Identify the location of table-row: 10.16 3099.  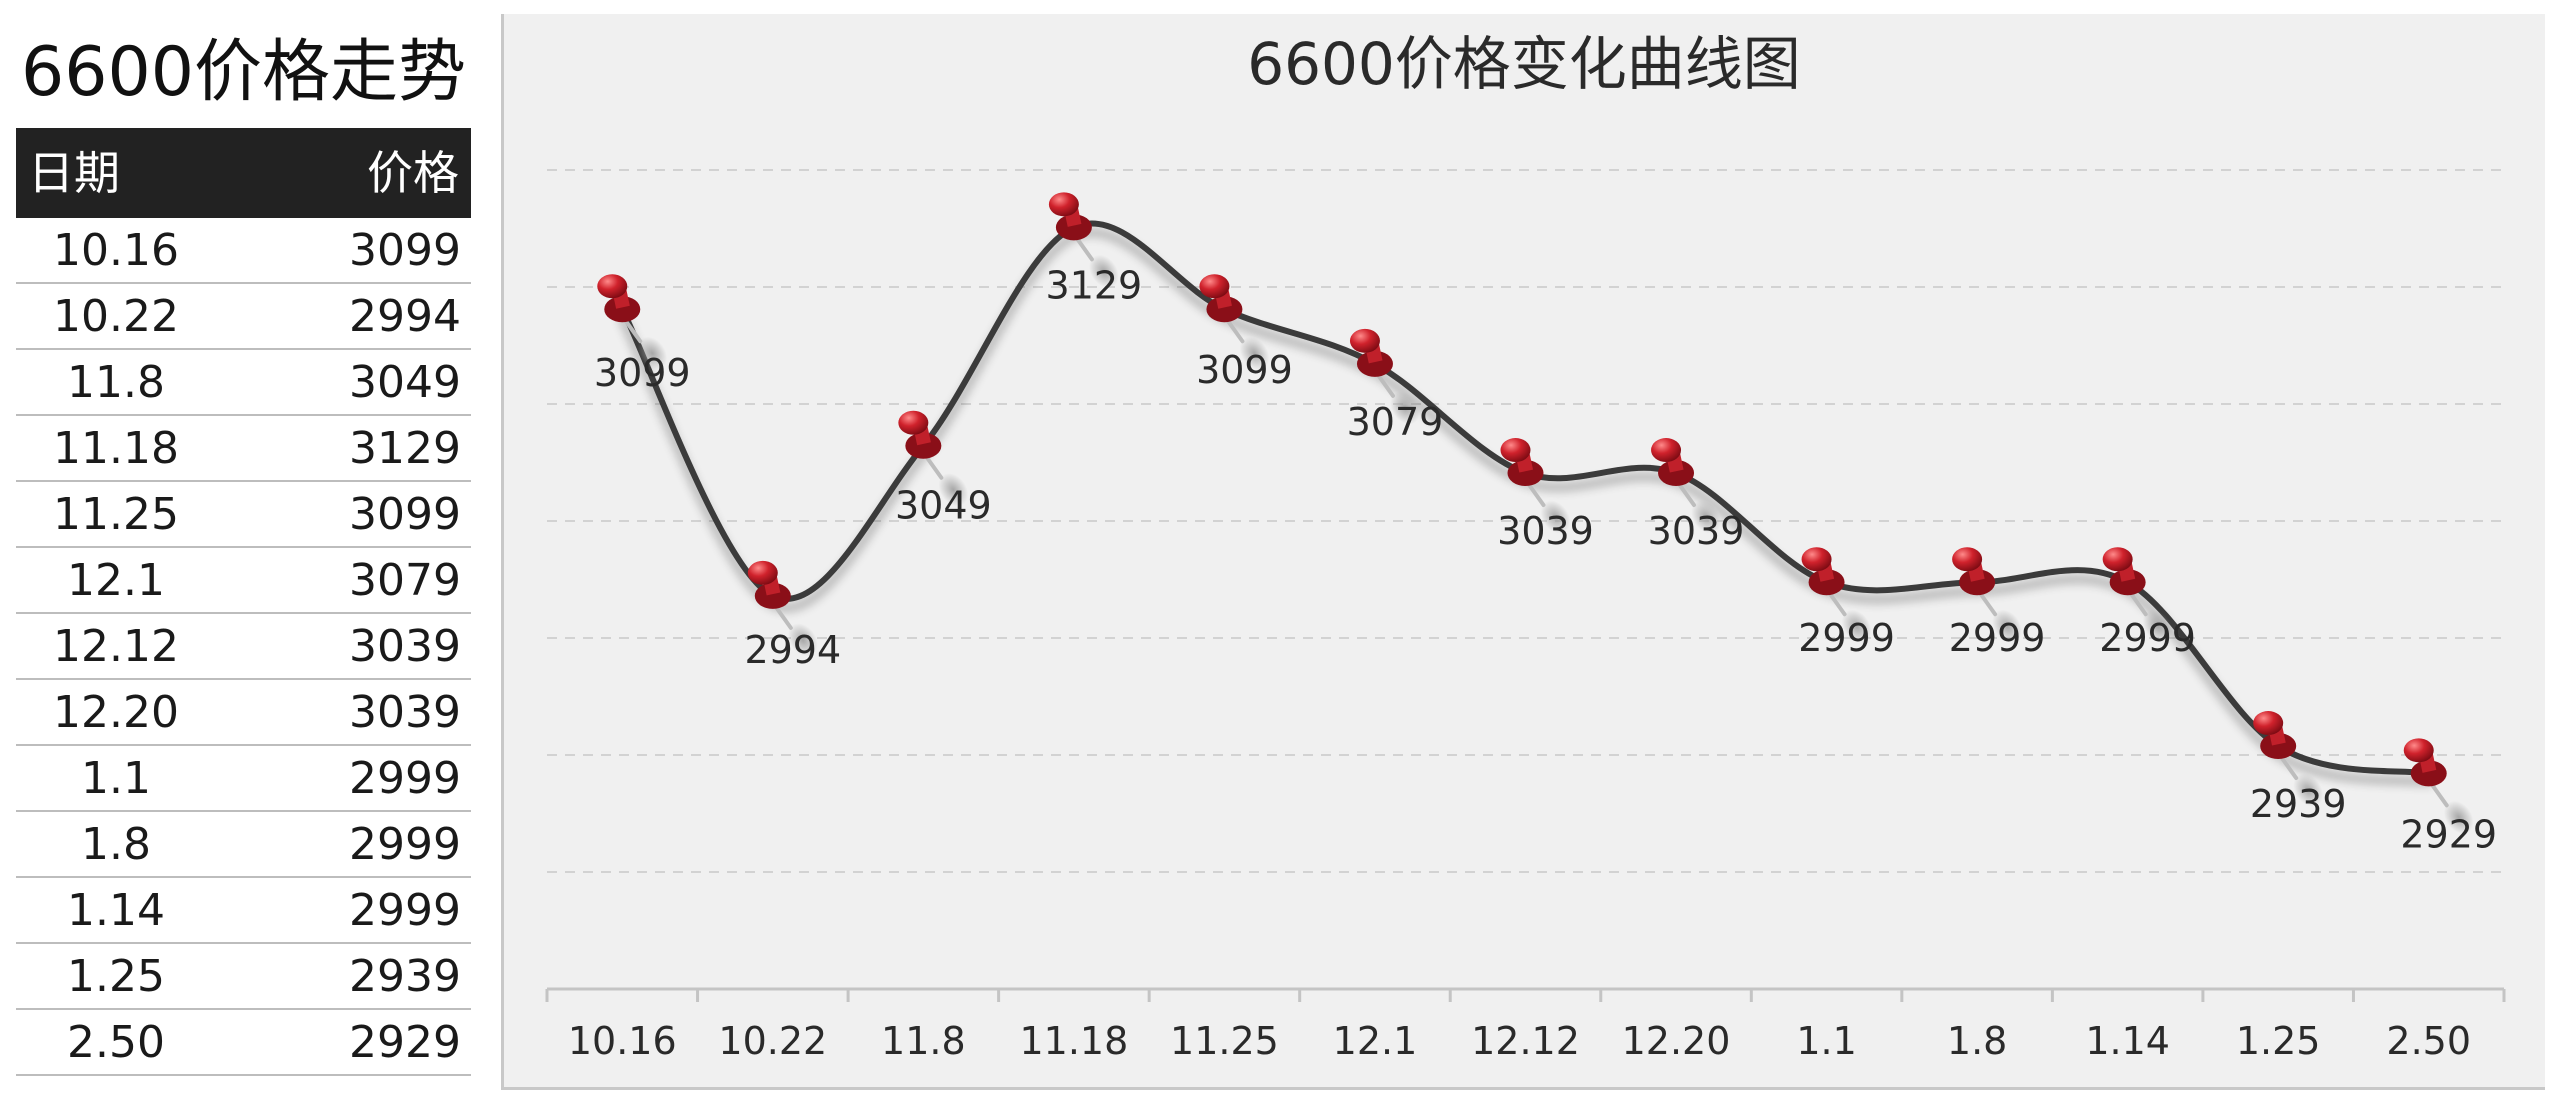
(243, 251).